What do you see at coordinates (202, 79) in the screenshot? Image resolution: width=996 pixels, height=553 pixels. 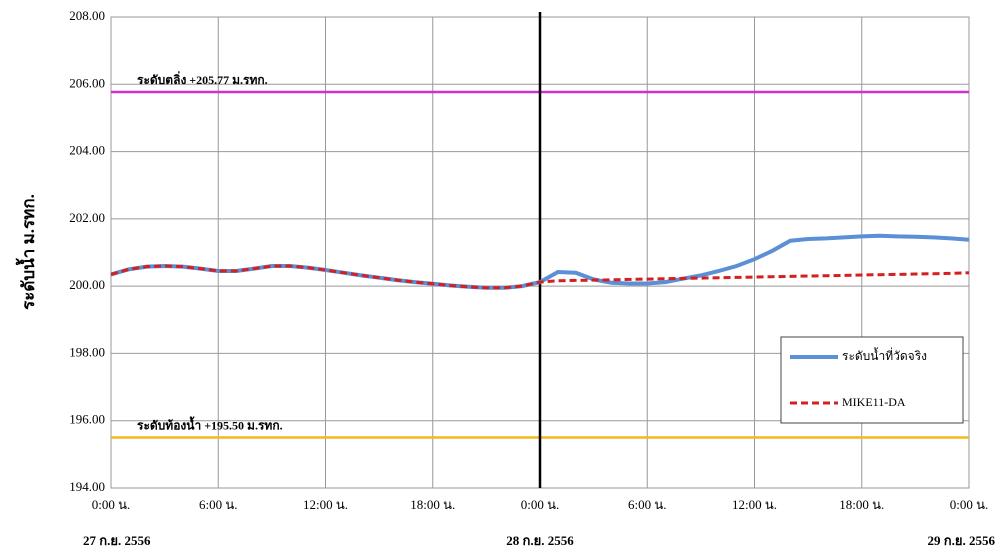 I see `reference-label: ระดับตลิ่ง +205.77 ม.รทก.` at bounding box center [202, 79].